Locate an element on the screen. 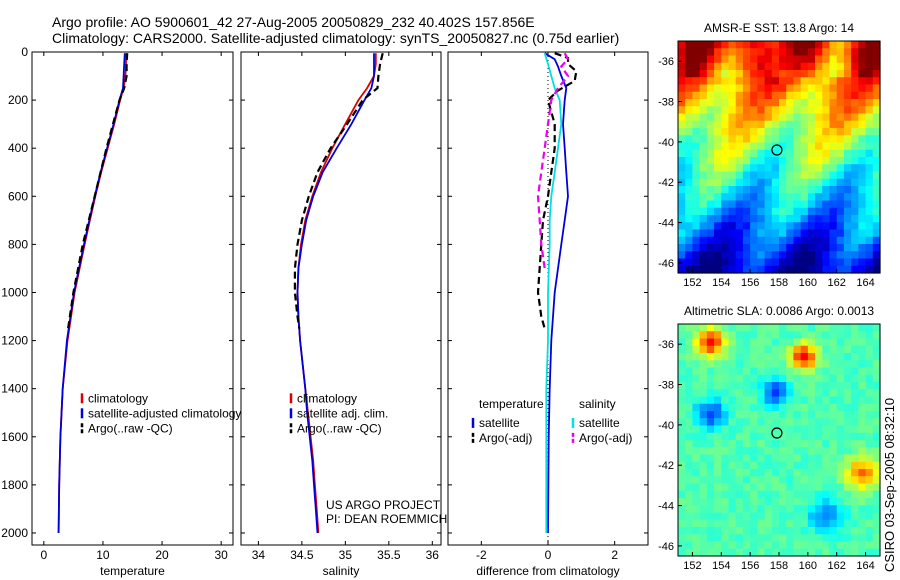 This screenshot has width=900, height=580. depth-tick-label: 0 is located at coordinates (24, 52).